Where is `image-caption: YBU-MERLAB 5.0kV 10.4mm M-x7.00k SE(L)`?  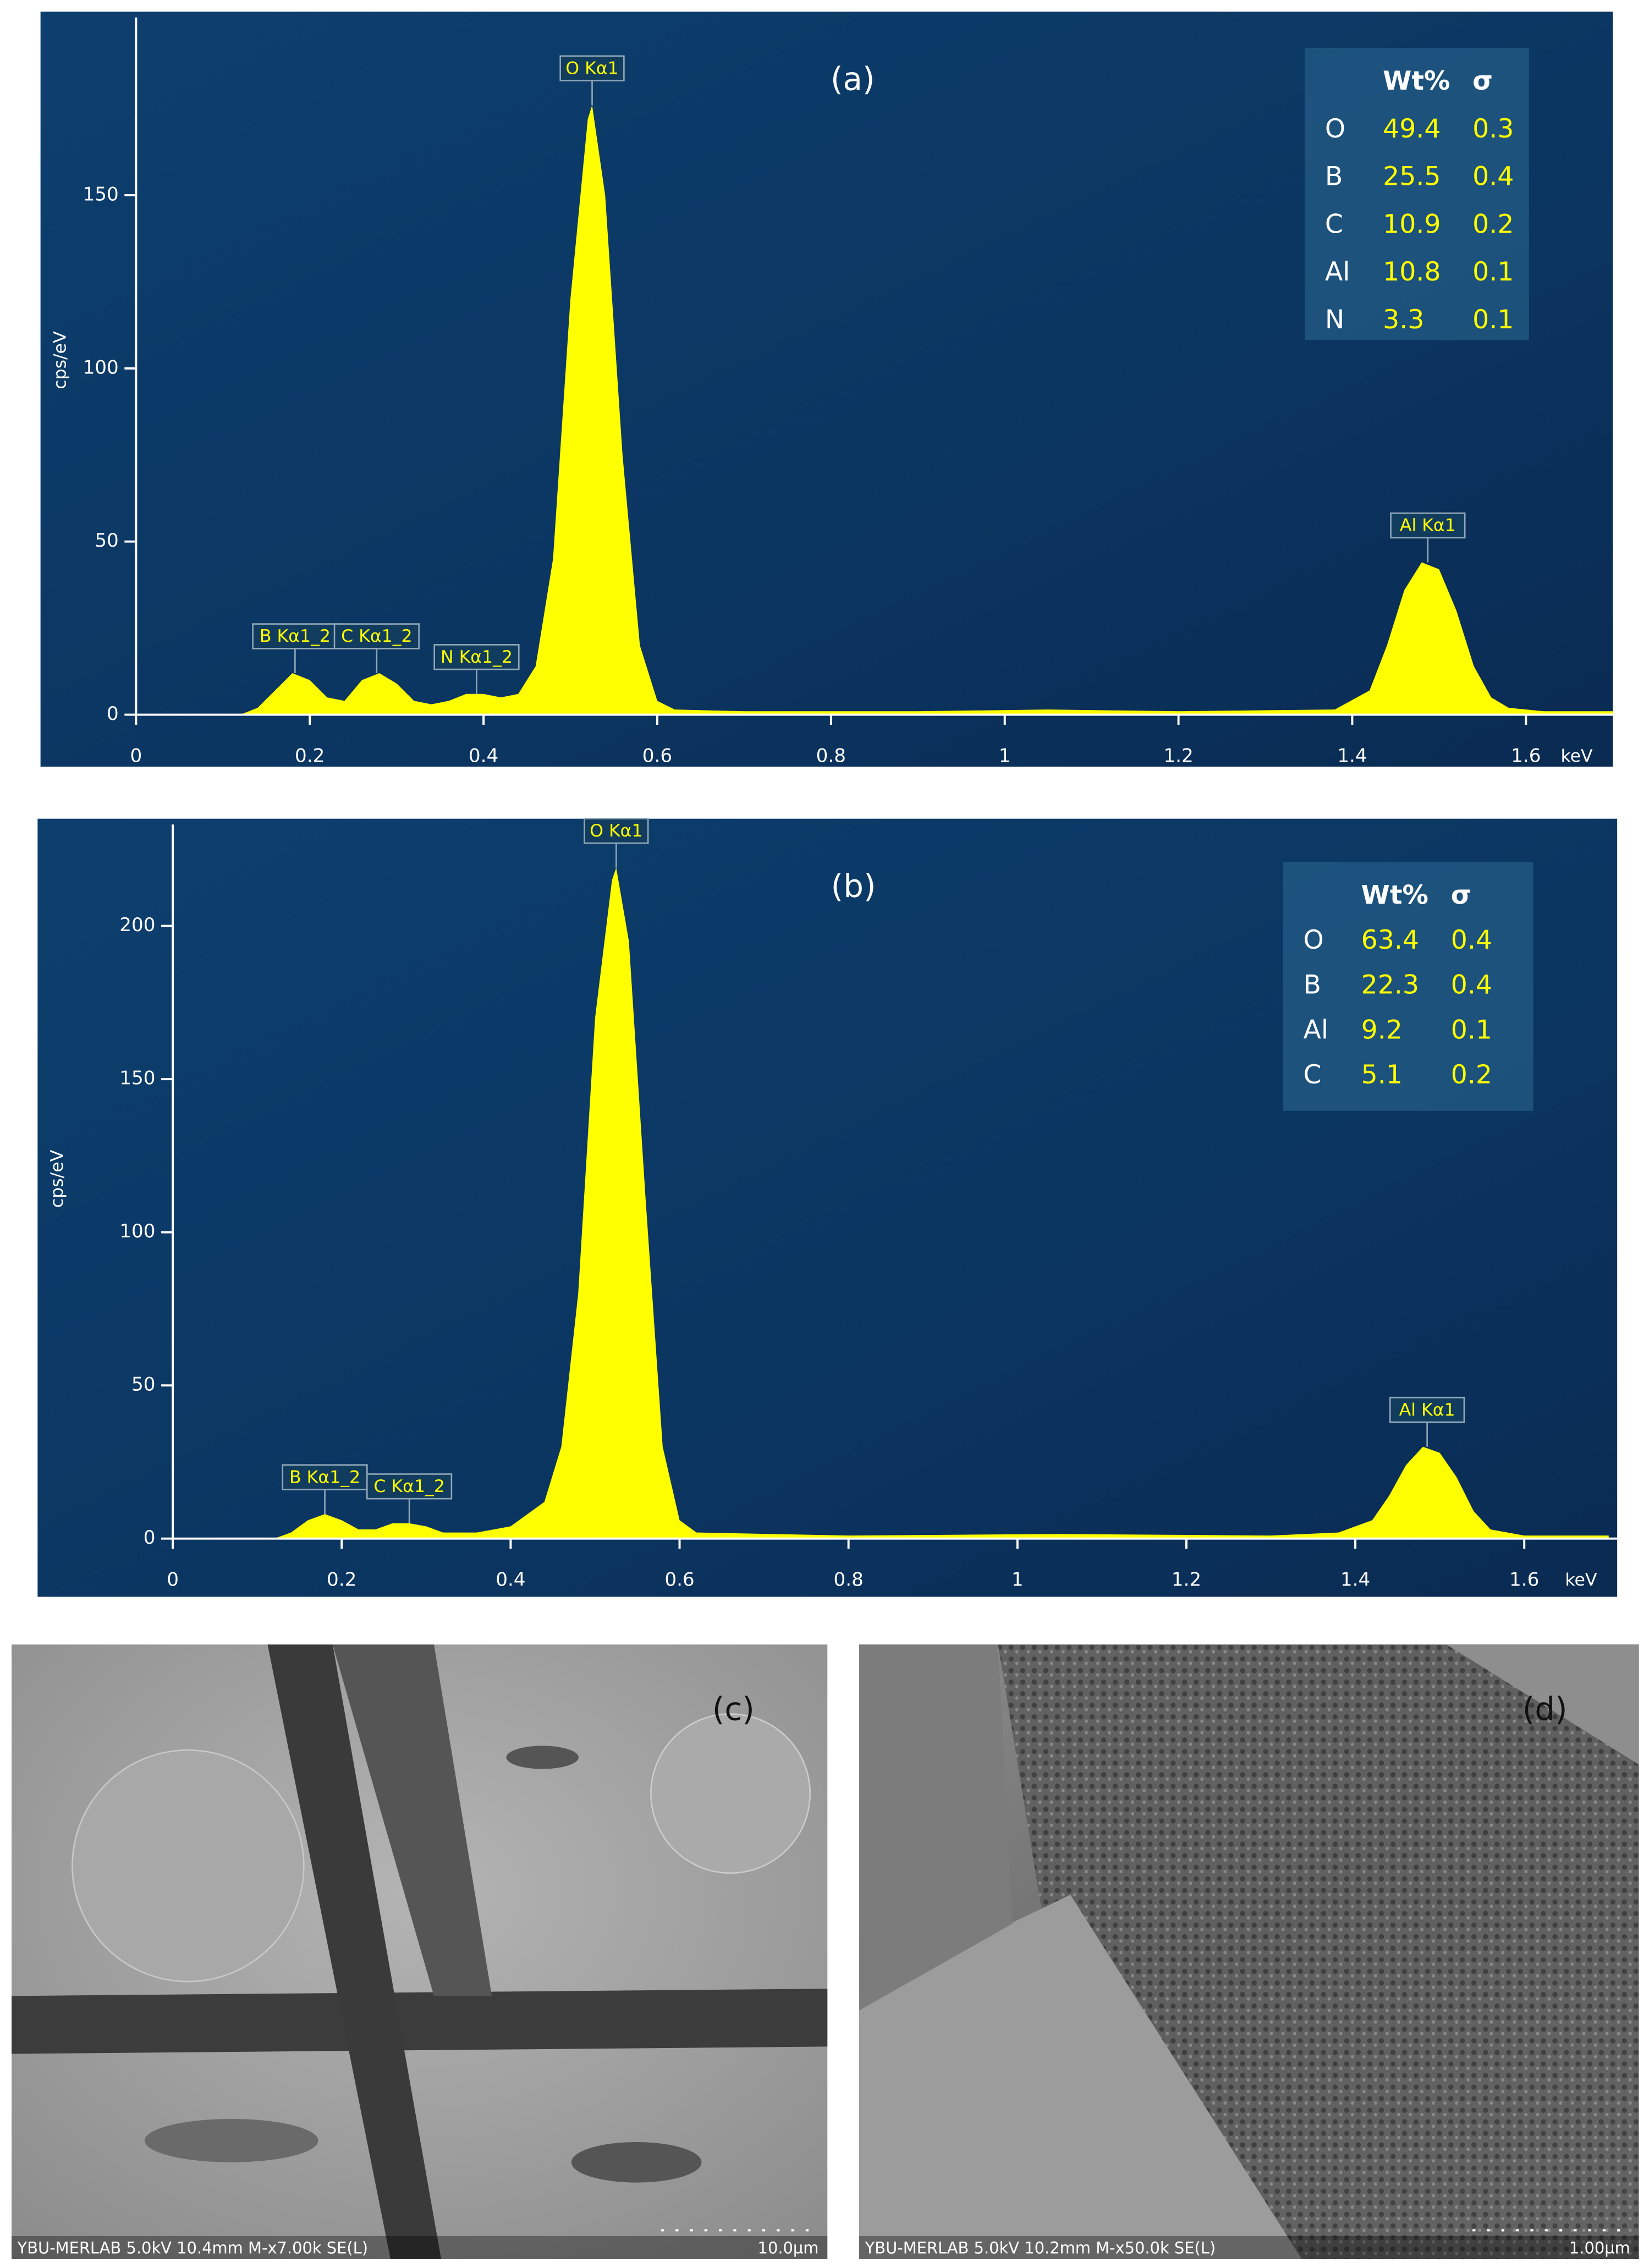 image-caption: YBU-MERLAB 5.0kV 10.4mm M-x7.00k SE(L) is located at coordinates (193, 2248).